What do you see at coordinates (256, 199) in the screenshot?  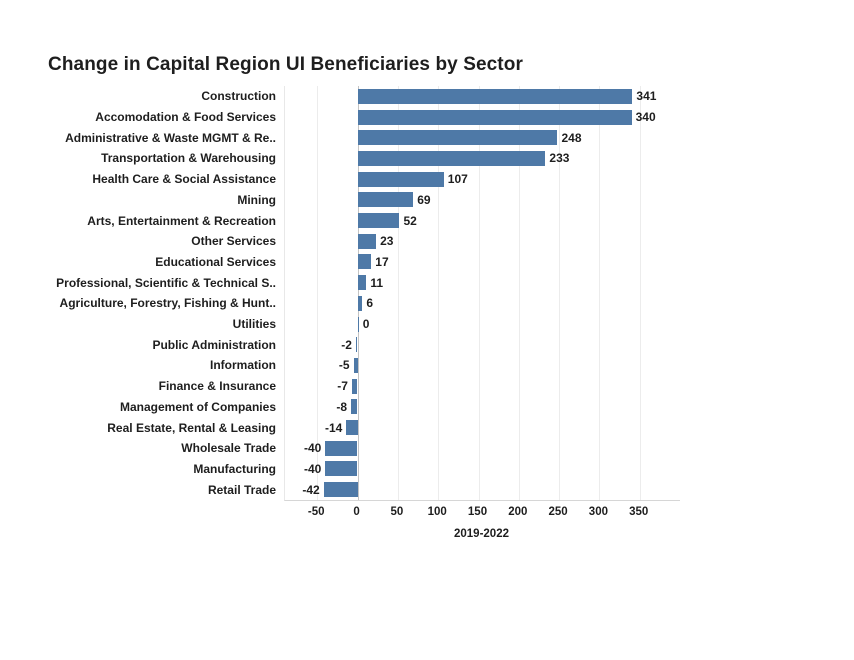 I see `category-label: Mining` at bounding box center [256, 199].